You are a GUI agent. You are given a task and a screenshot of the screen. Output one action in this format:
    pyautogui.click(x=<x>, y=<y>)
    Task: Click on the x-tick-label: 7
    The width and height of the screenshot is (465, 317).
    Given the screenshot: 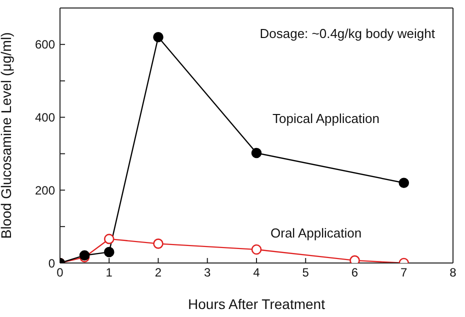 What is the action you would take?
    pyautogui.click(x=404, y=273)
    